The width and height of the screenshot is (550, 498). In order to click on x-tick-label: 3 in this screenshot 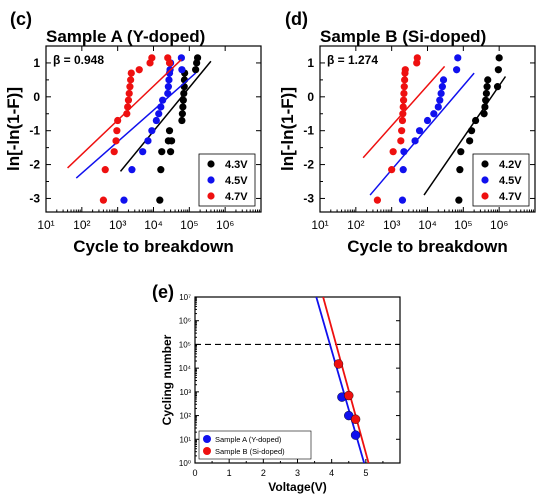, I will do `click(297, 473)`.